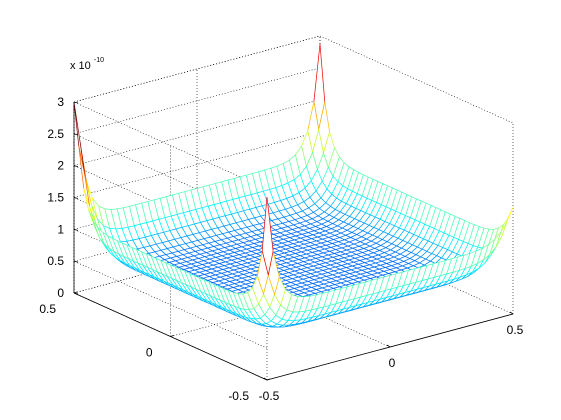  I want to click on x-tick-label: 0, so click(392, 363).